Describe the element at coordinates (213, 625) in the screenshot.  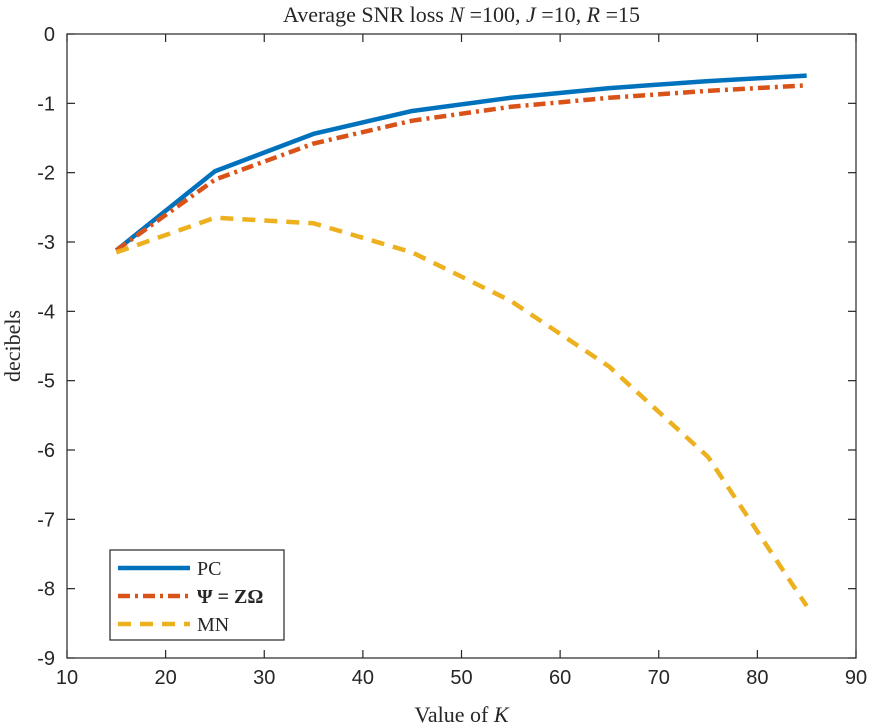
I see `legend-label: MN` at that location.